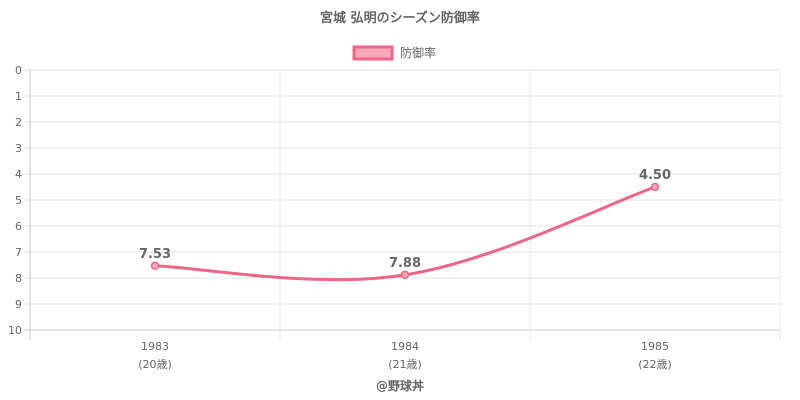 The width and height of the screenshot is (800, 400). What do you see at coordinates (18, 148) in the screenshot?
I see `y-tick-label-3: 3` at bounding box center [18, 148].